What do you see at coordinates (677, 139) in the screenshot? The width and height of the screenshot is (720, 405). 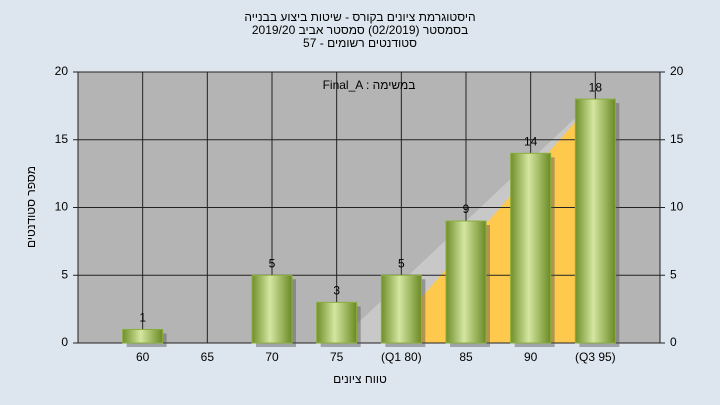 I see `y2-tick-label: 15` at bounding box center [677, 139].